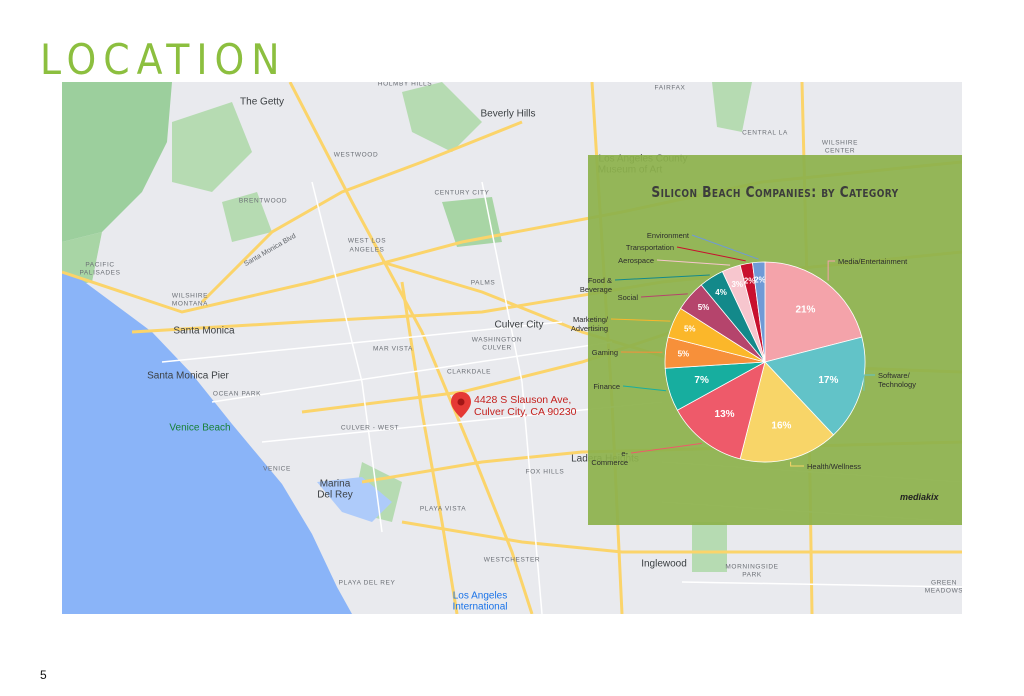 The width and height of the screenshot is (1024, 696). I want to click on map-label: International, so click(479, 607).